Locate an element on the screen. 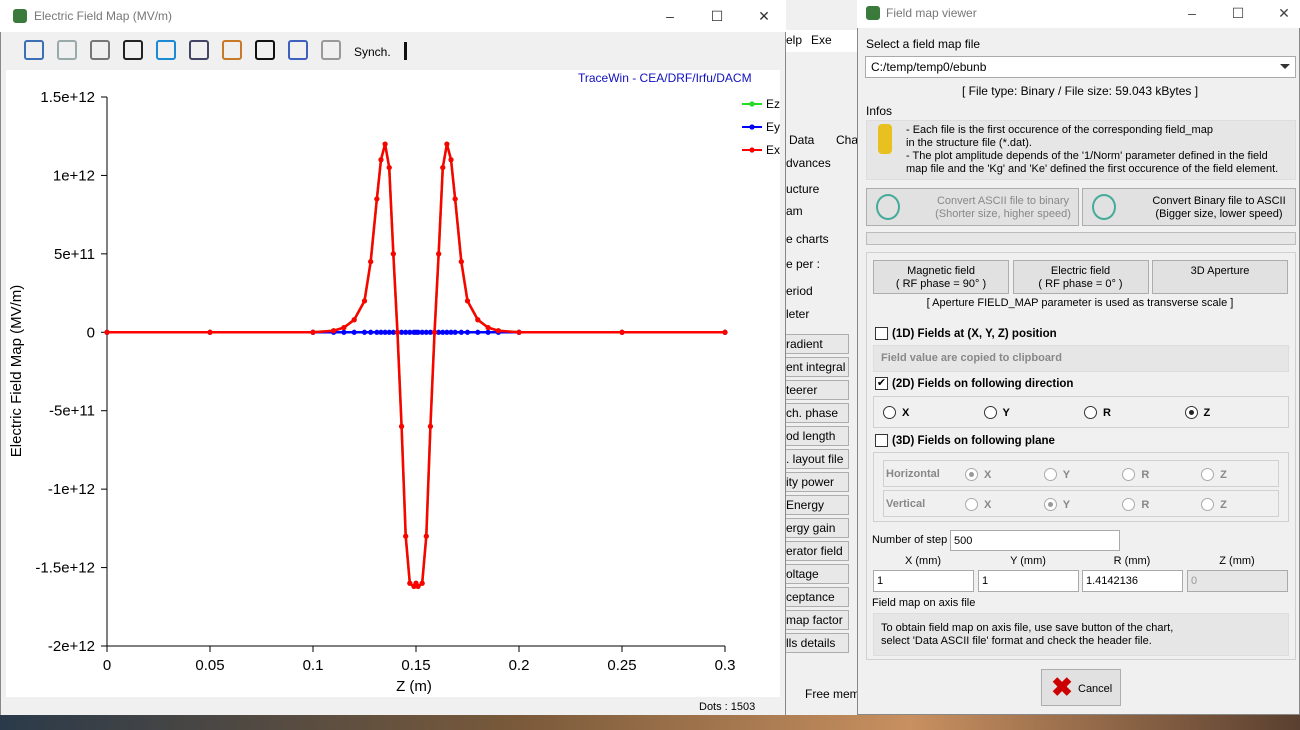 This screenshot has height=730, width=1300. x-axis-label: Z (m) is located at coordinates (414, 686).